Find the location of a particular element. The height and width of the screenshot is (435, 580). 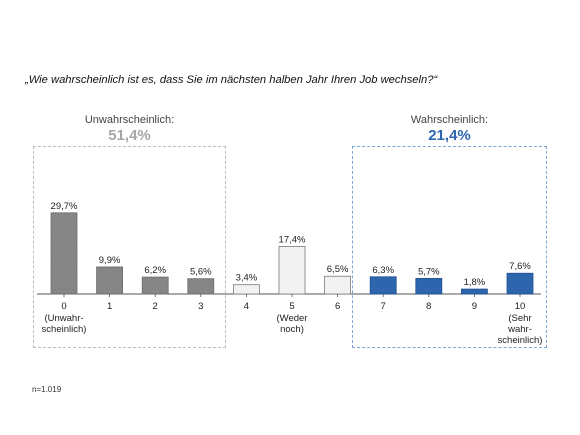

x-sublabel-10-0: (Sehr is located at coordinates (519, 318).